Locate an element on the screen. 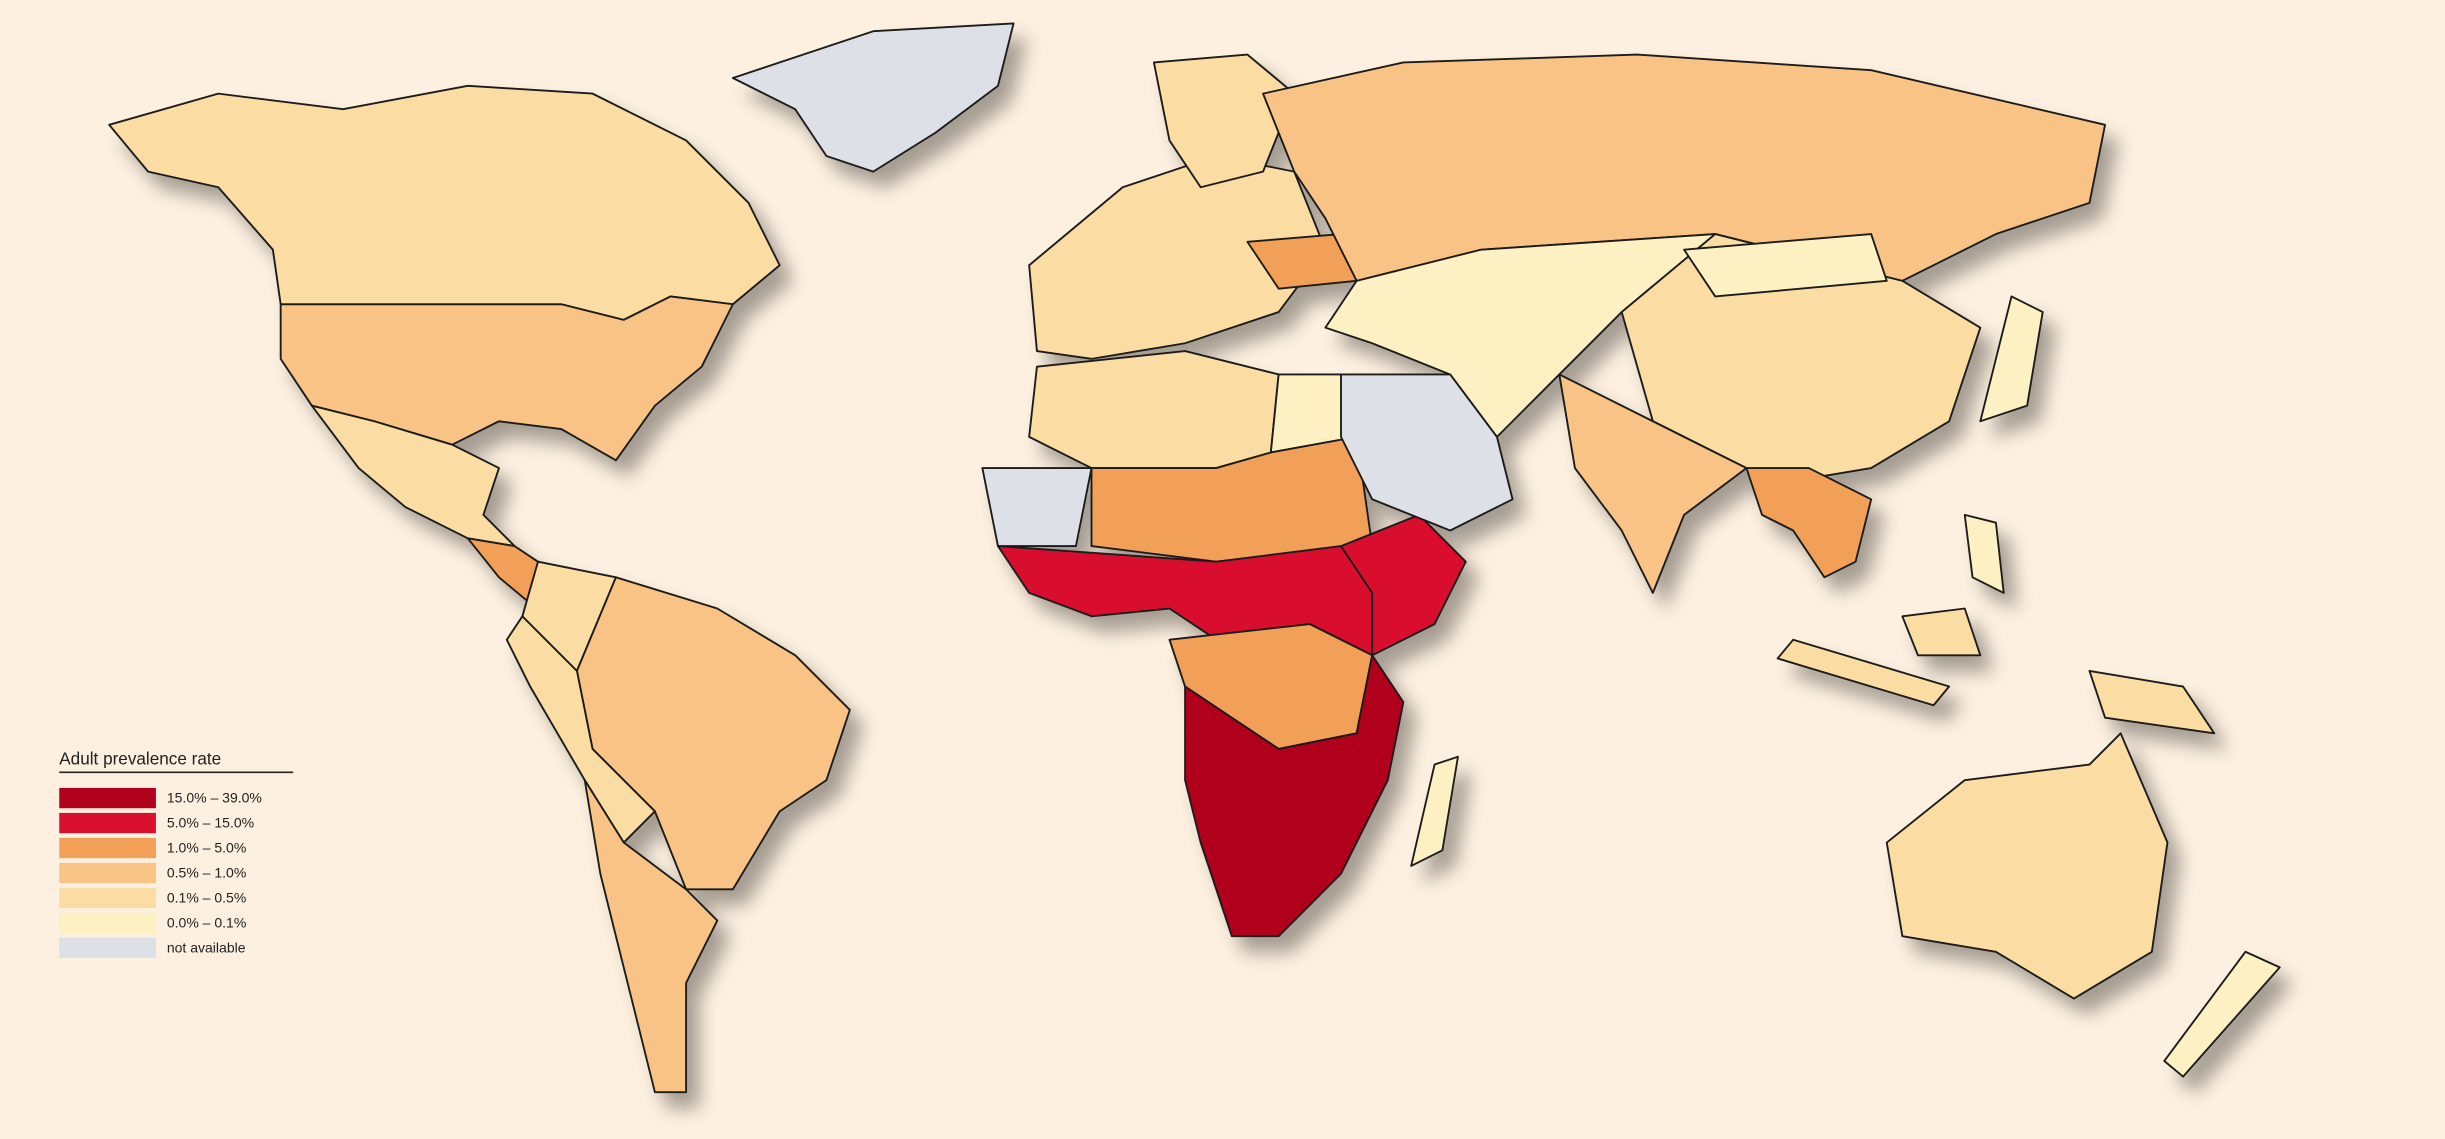  legend-title: Adult prevalence rate is located at coordinates (140, 758).